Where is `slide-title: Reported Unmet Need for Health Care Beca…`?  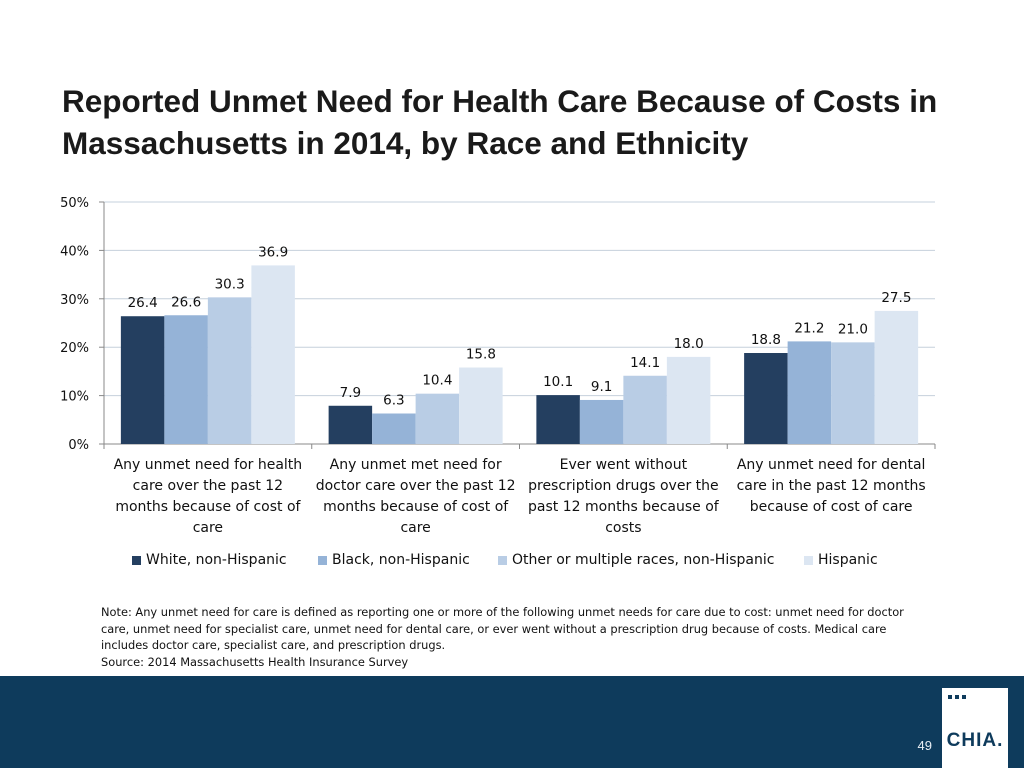 slide-title: Reported Unmet Need for Health Care Beca… is located at coordinates (500, 122).